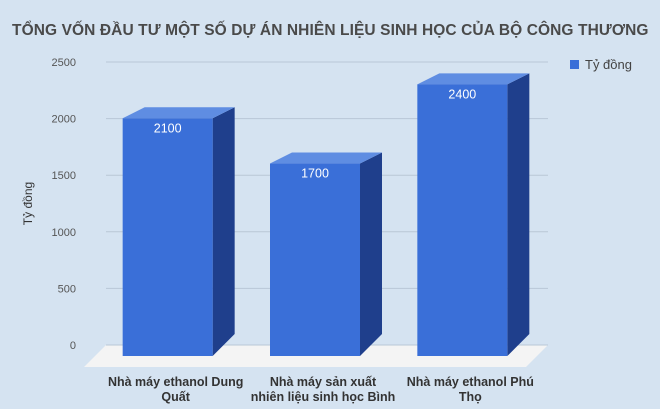 This screenshot has width=660, height=409. What do you see at coordinates (470, 382) in the screenshot?
I see `x-tick-label: Nhà máy ethanol Phú` at bounding box center [470, 382].